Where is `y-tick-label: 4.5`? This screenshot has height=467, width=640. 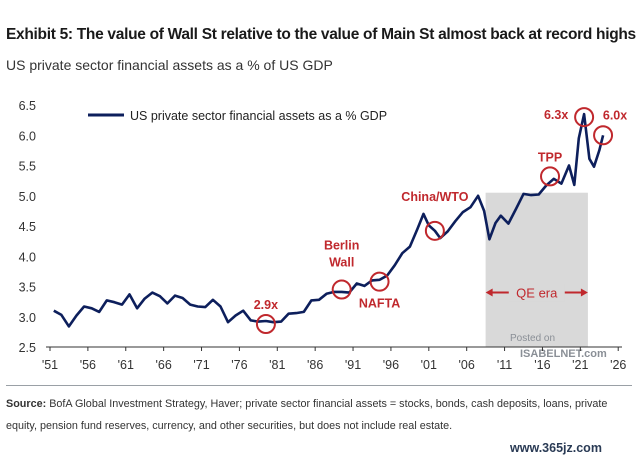 y-tick-label: 4.5 is located at coordinates (27, 227).